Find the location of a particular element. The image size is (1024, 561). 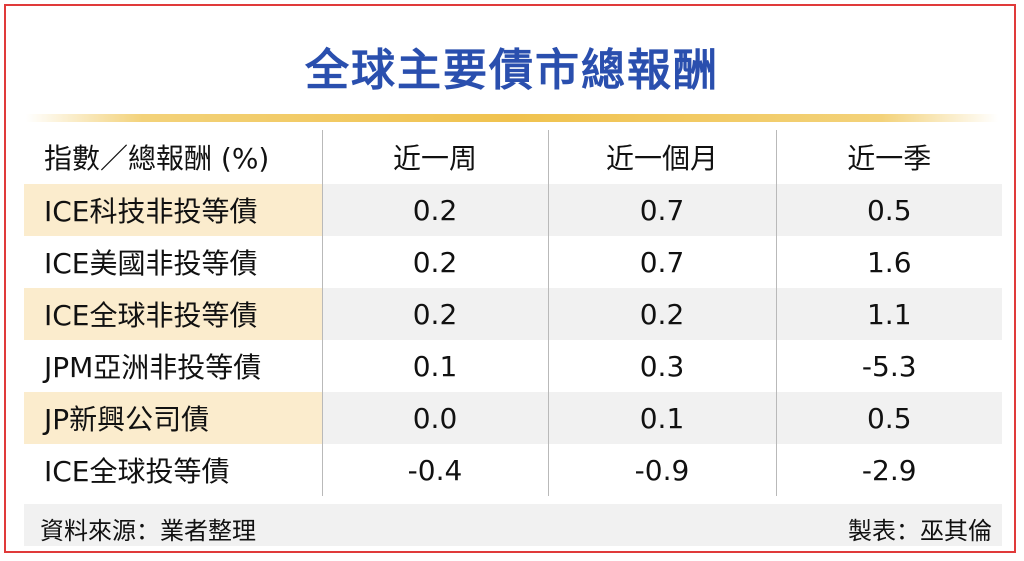

cell-quarter: 1.6 is located at coordinates (888, 262).